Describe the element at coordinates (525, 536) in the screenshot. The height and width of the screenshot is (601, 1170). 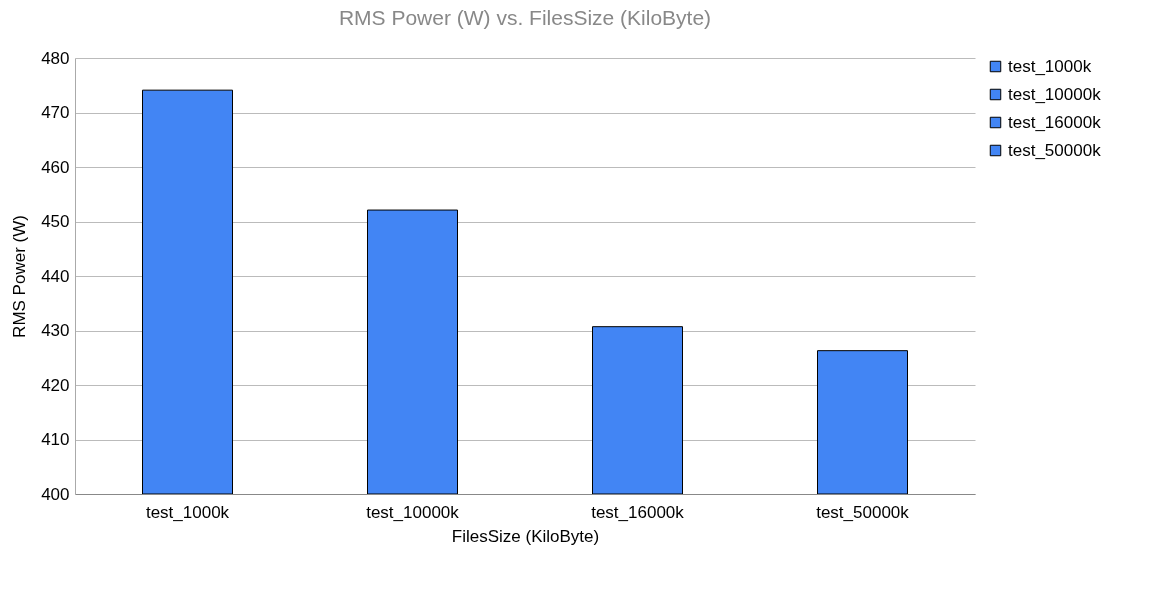
I see `x-axis-title: FilesSize (KiloByte)` at that location.